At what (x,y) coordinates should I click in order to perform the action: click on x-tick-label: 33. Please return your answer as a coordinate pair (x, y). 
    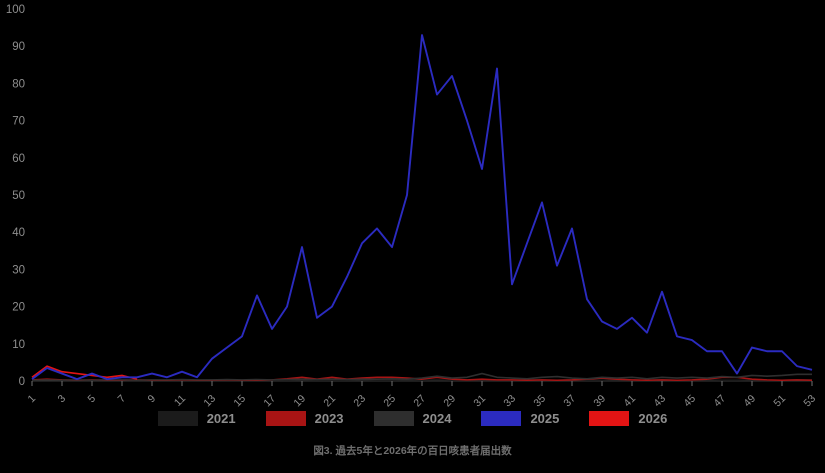
    Looking at the image, I should click on (509, 401).